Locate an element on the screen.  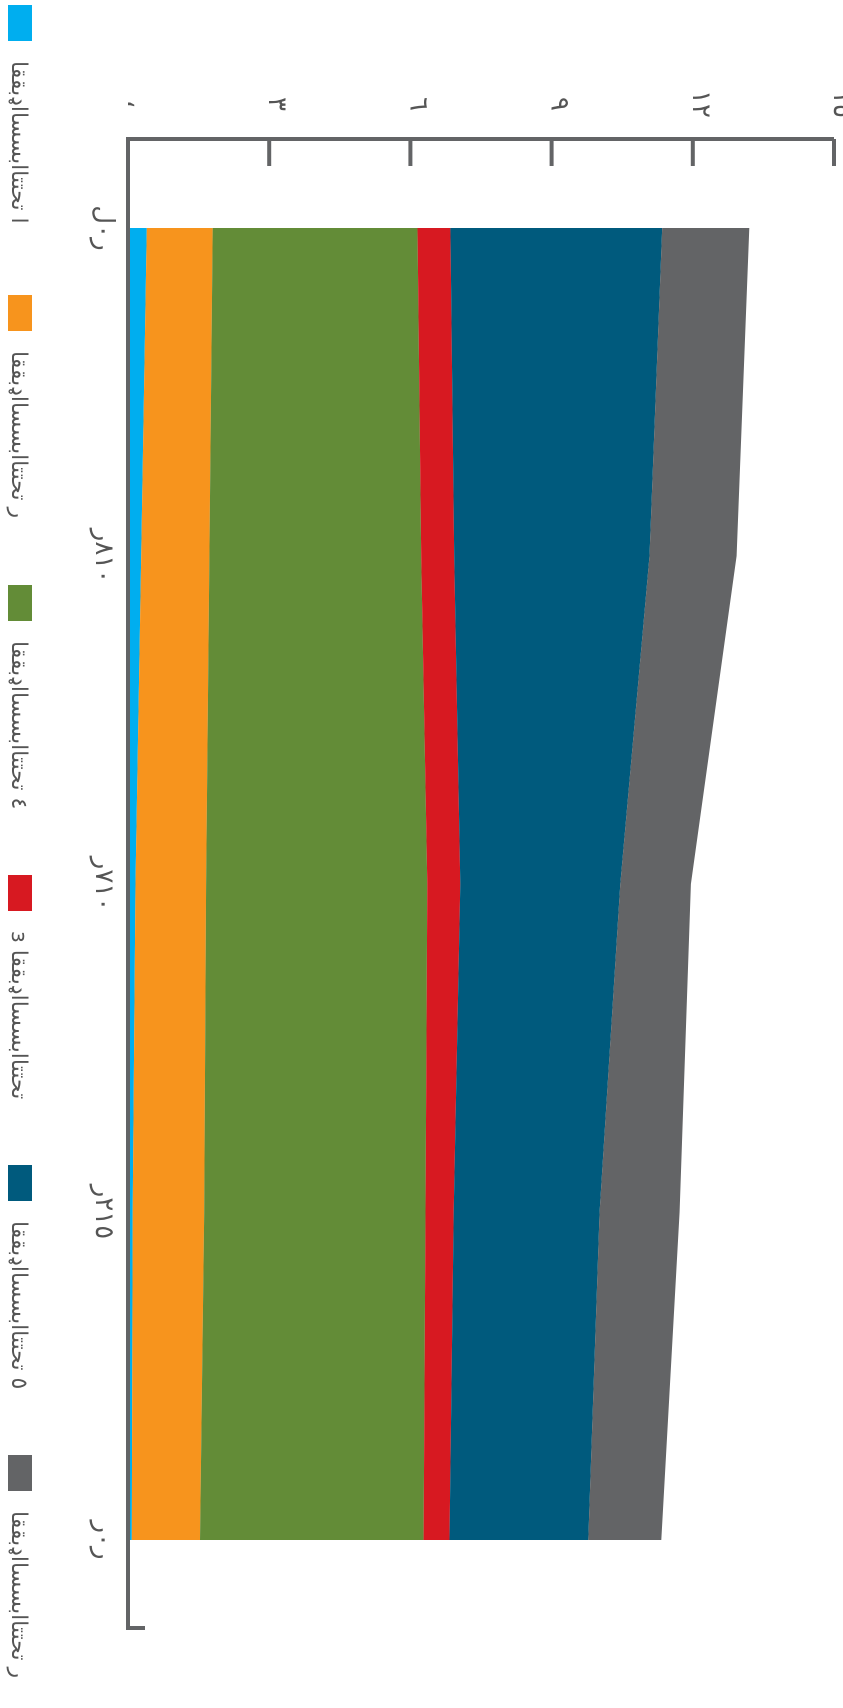
value-tick-label: ٩ is located at coordinates (560, 104).